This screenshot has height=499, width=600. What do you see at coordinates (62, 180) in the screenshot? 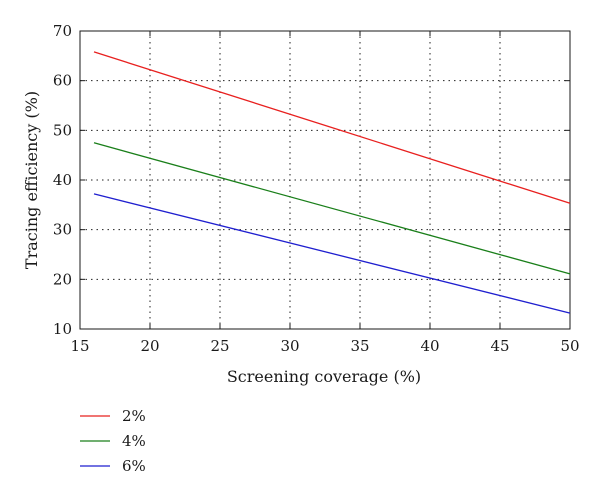
I see `y-tick-label: 40` at bounding box center [62, 180].